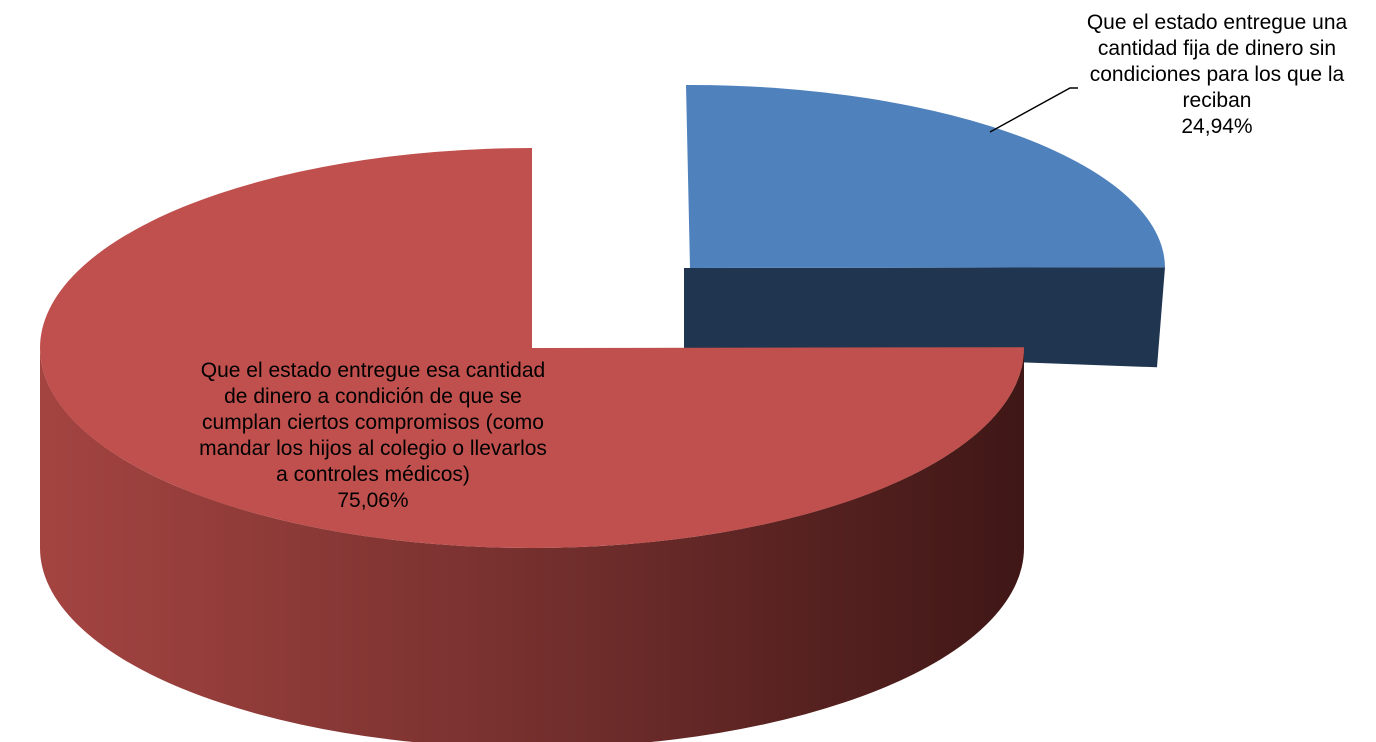 The image size is (1376, 742). Describe the element at coordinates (1217, 126) in the screenshot. I see `slice-label-blue-value: 24,94%` at that location.